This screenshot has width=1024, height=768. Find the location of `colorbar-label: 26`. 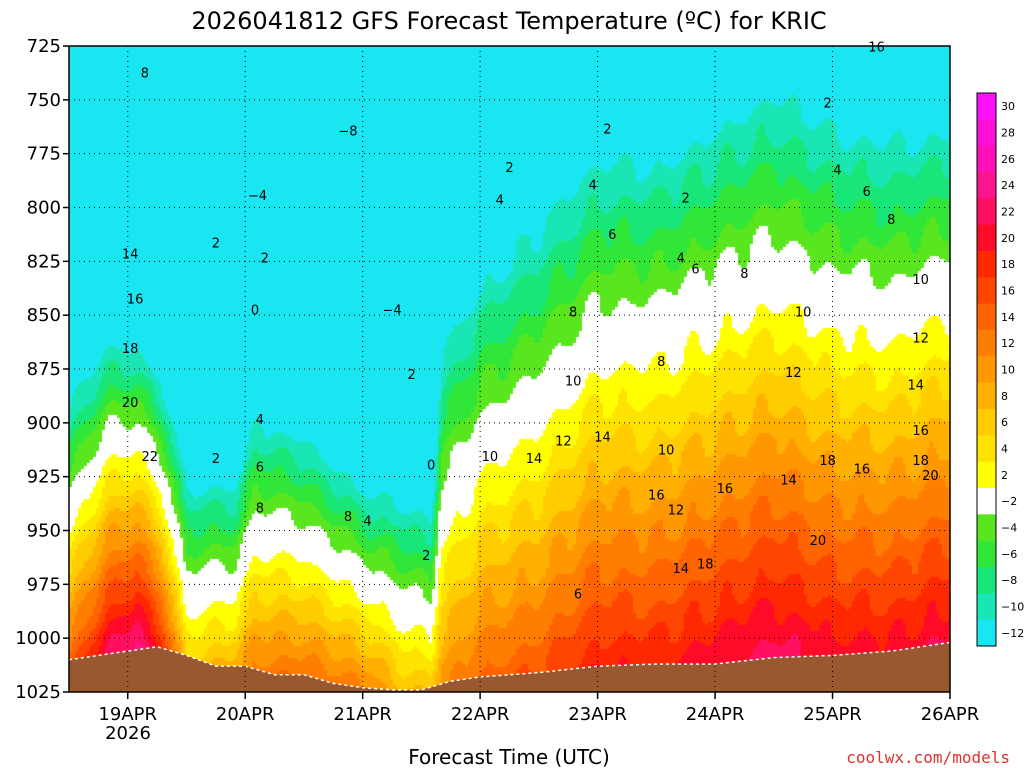

colorbar-label: 26 is located at coordinates (1008, 159).